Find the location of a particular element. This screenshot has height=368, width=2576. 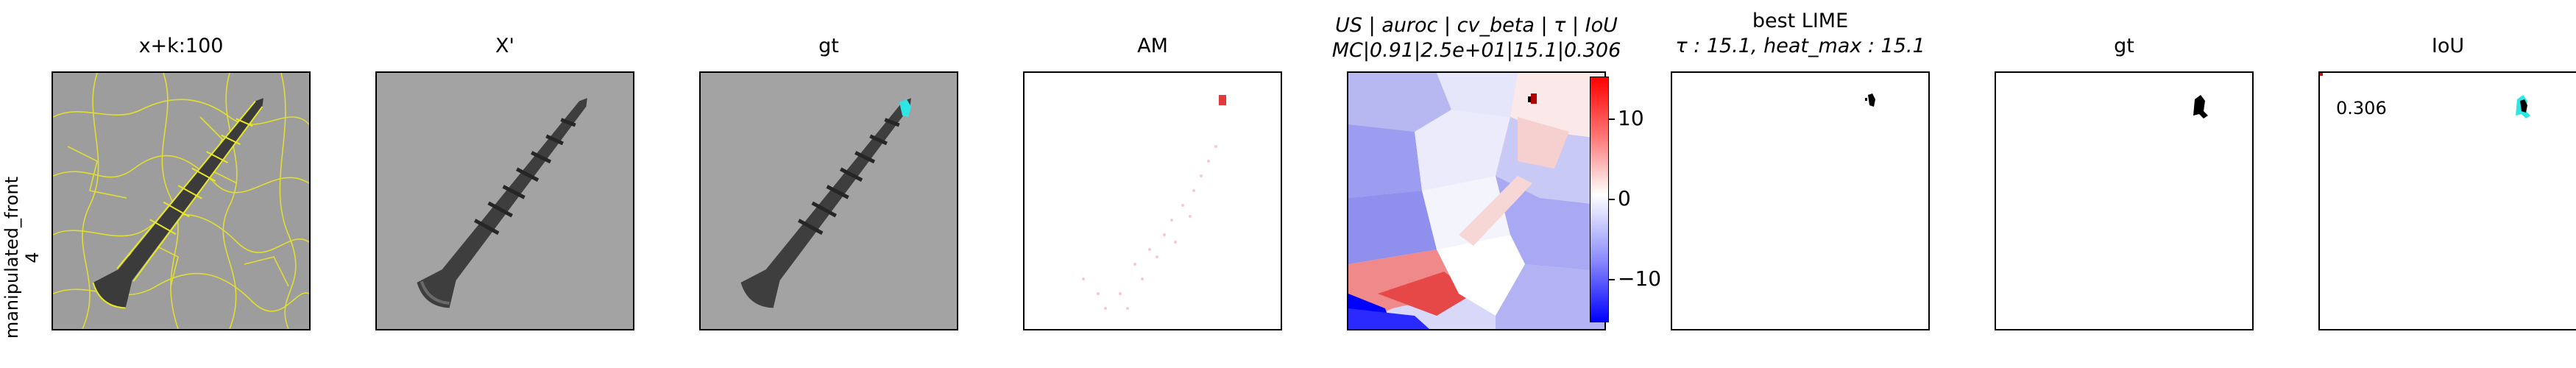

metrics-values: MC|0.91|2.5e+01|15.1|0.306 is located at coordinates (1476, 50).